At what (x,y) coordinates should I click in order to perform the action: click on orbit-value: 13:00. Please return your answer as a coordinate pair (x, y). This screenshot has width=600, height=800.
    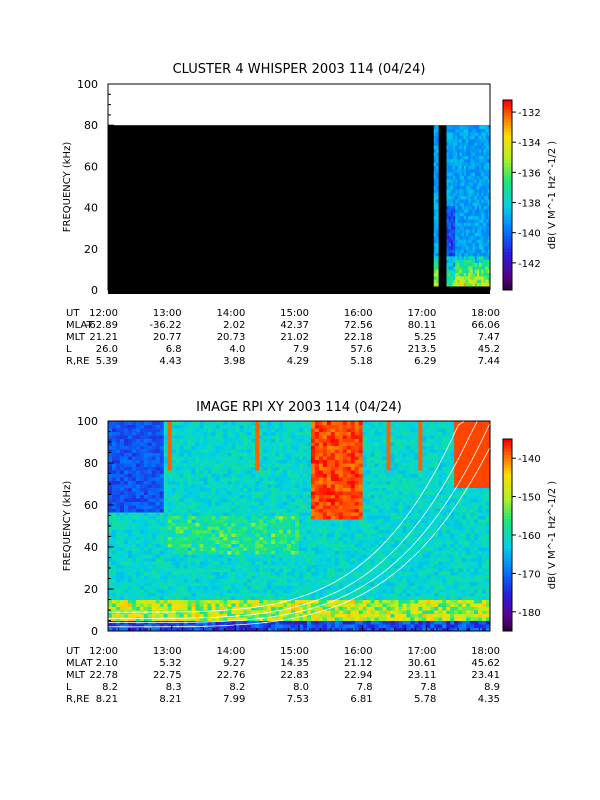
    Looking at the image, I should click on (167, 313).